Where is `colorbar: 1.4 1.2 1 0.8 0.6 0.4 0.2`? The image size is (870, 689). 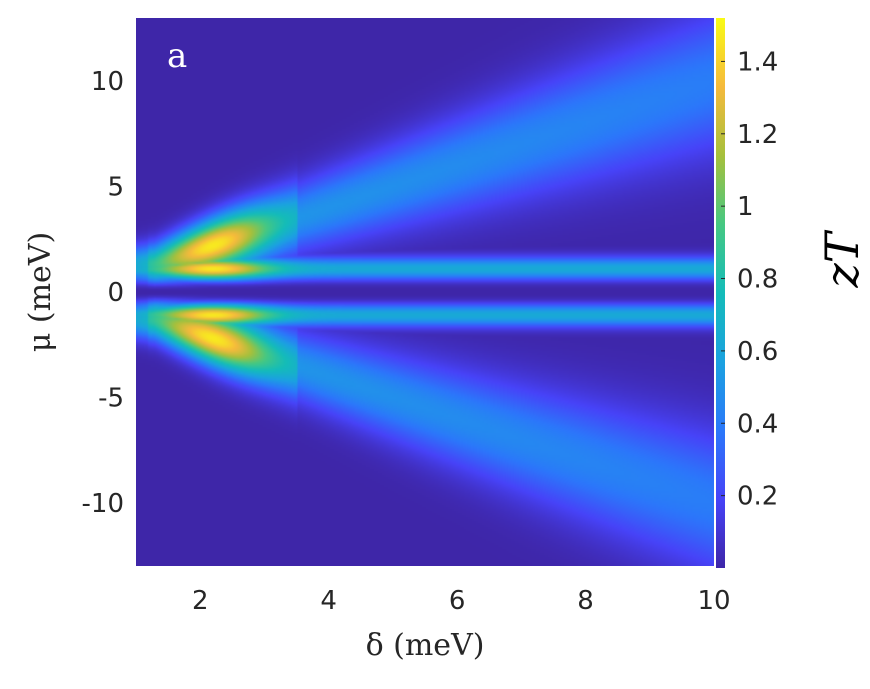 colorbar: 1.4 1.2 1 0.8 0.6 0.4 0.2 is located at coordinates (747, 293).